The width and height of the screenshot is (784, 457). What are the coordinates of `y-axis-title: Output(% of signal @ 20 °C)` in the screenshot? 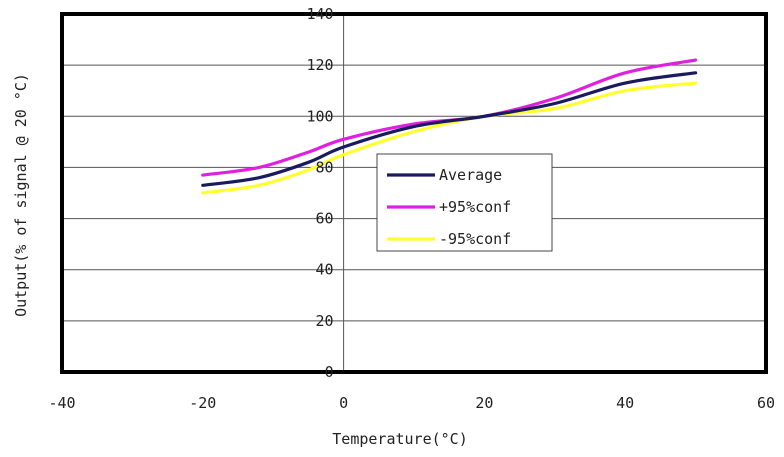 It's located at (21, 195).